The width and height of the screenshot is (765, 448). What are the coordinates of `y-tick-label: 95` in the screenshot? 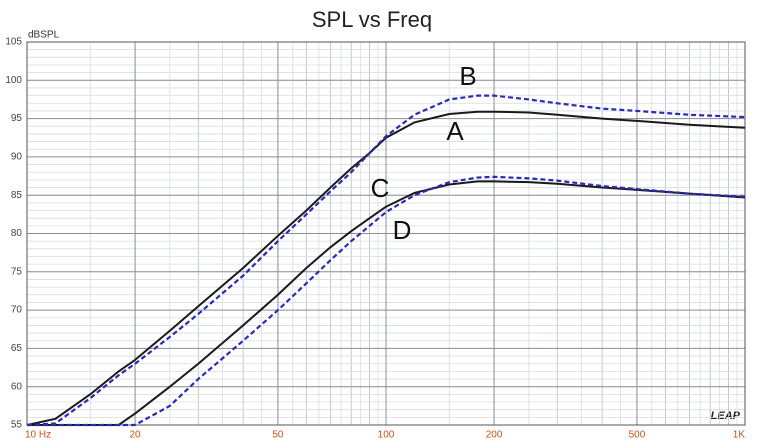 It's located at (17, 118).